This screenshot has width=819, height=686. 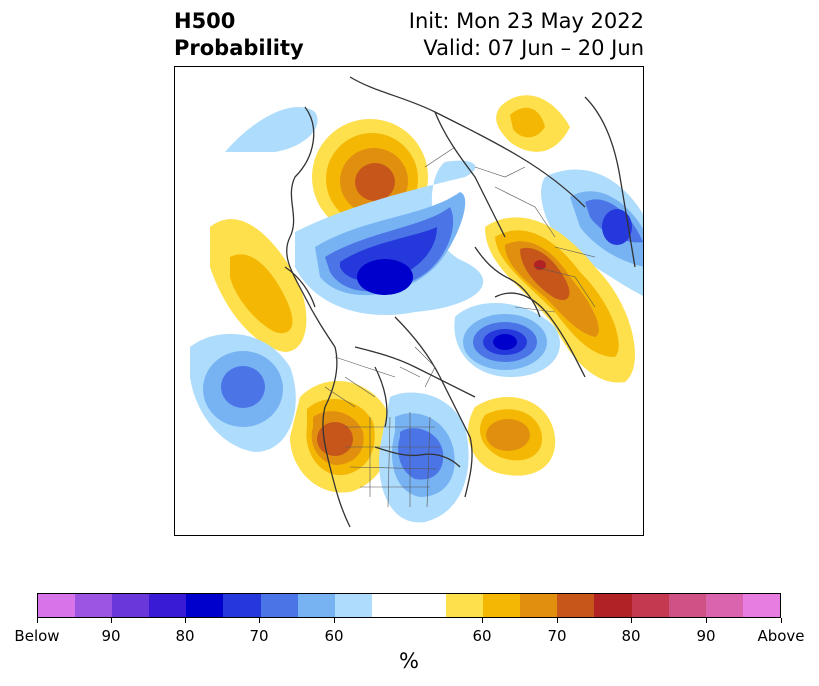 What do you see at coordinates (389, 237) in the screenshot?
I see `arctic-below` at bounding box center [389, 237].